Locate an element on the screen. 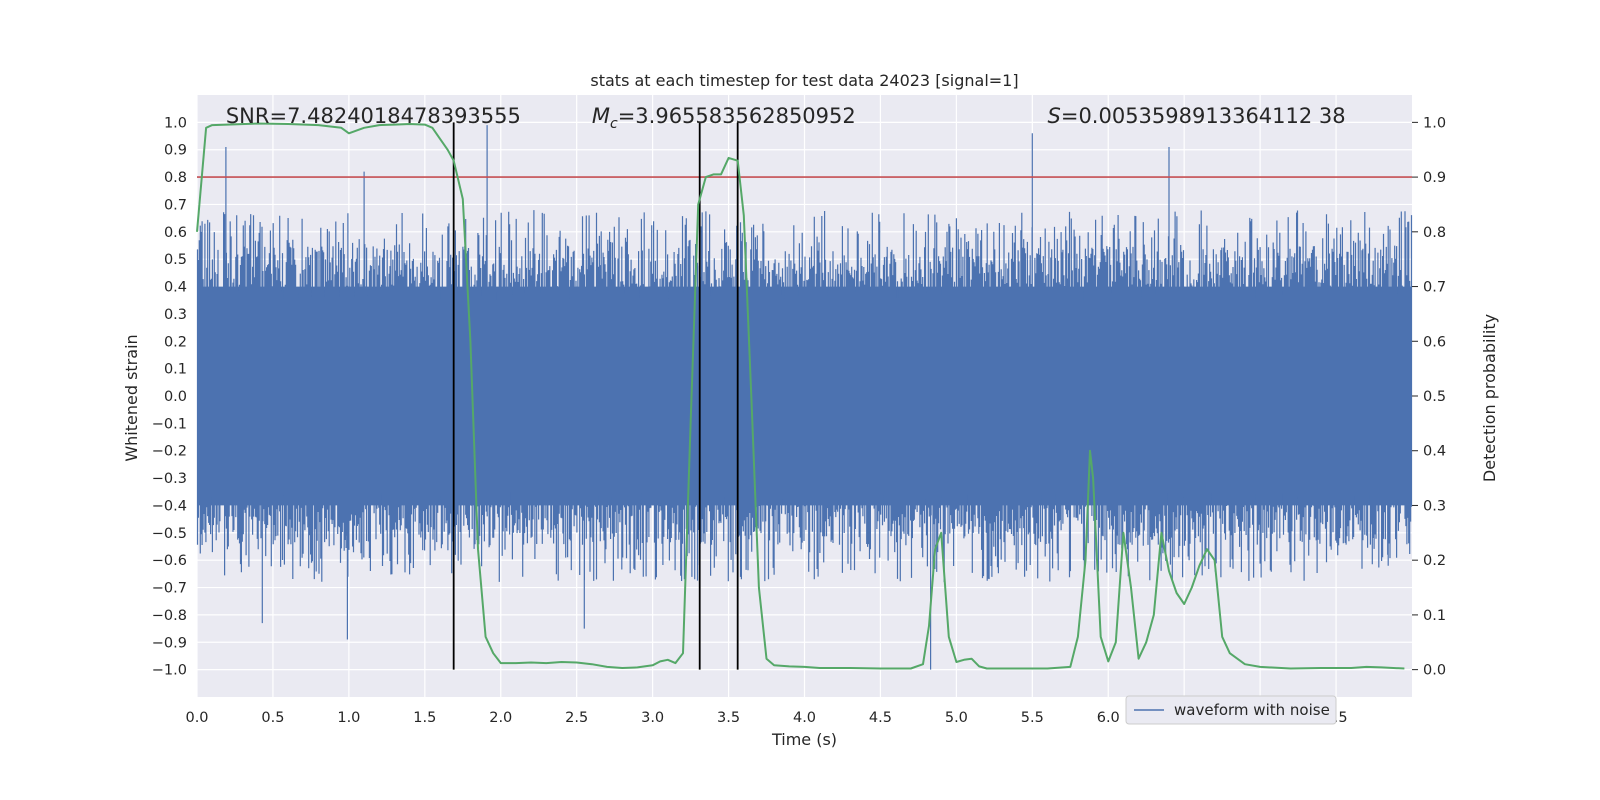  y2-tick-label: 0.3 is located at coordinates (1434, 506).